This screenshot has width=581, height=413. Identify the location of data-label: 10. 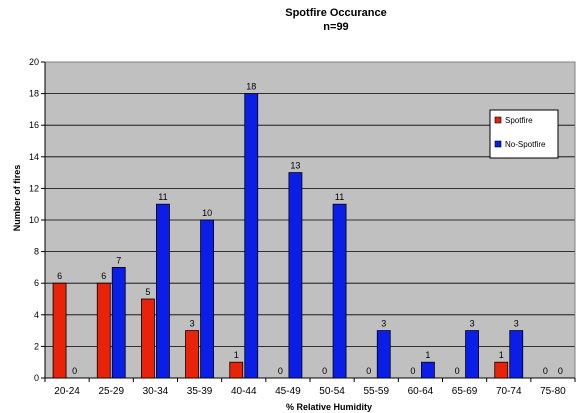
(207, 213).